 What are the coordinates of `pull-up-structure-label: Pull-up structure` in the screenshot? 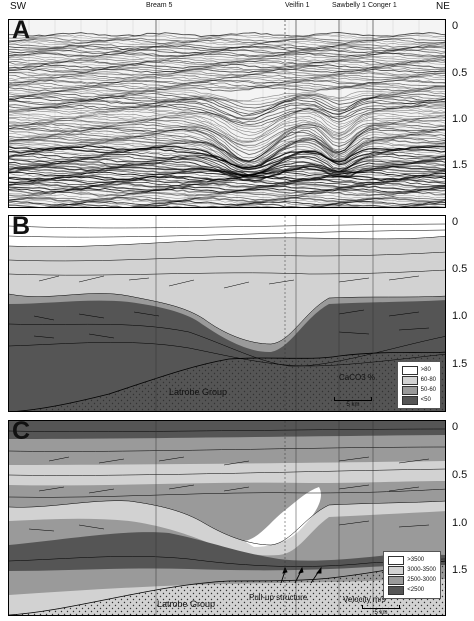 It's located at (278, 597).